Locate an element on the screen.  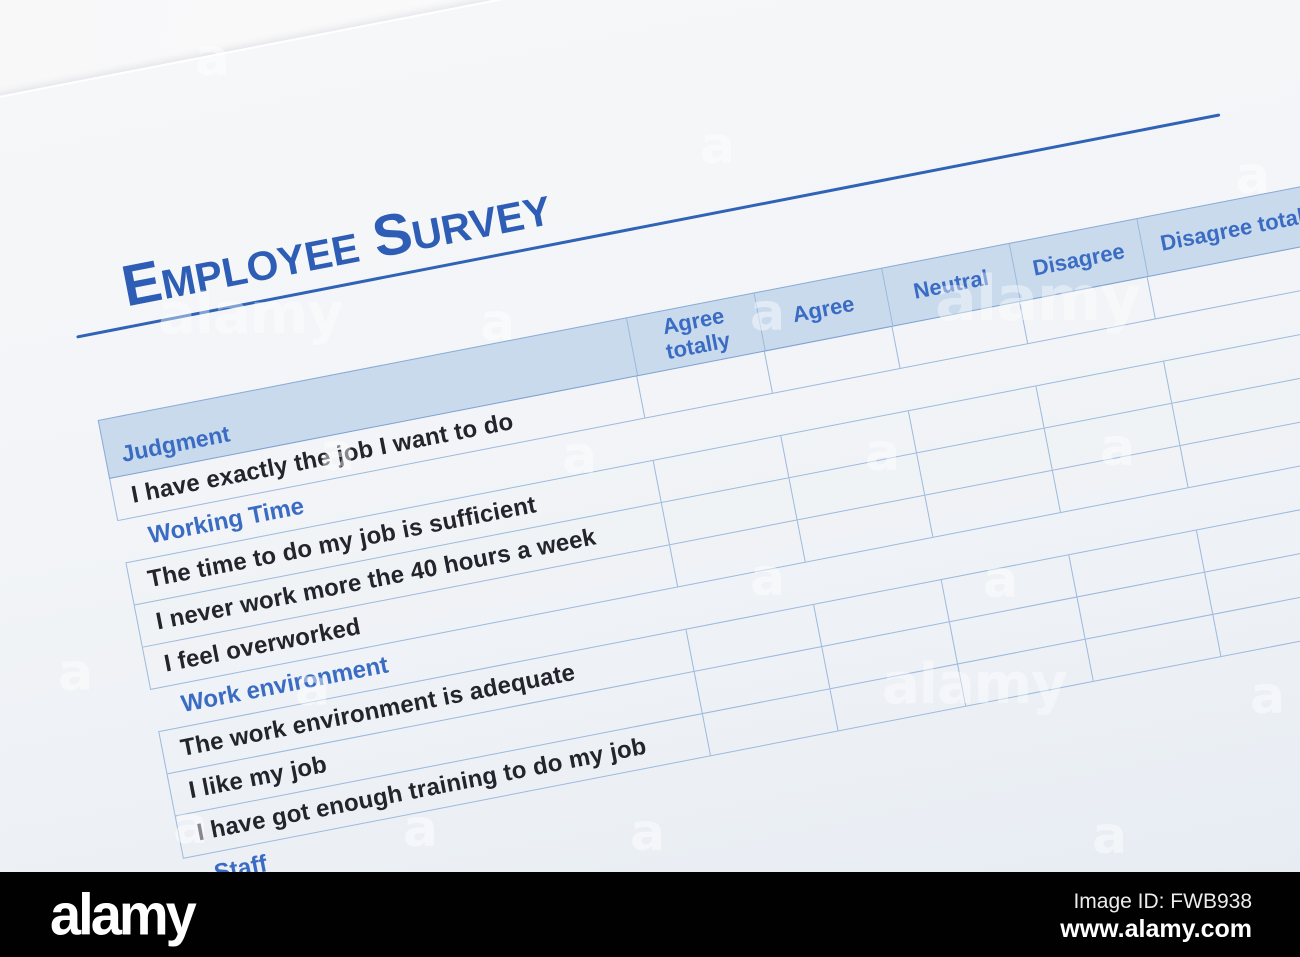
alamy-logo: alamy is located at coordinates (123, 914).